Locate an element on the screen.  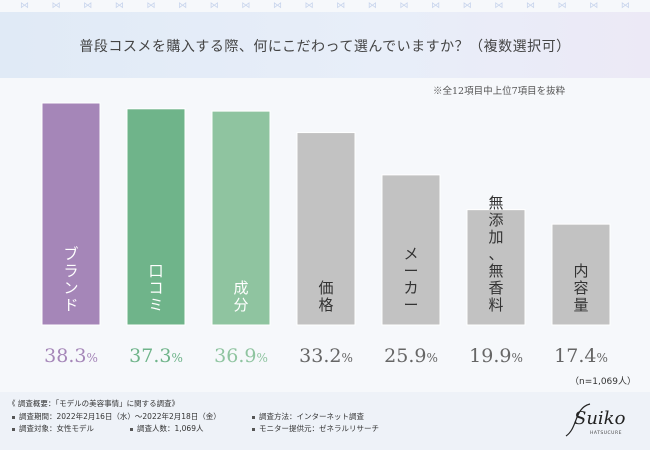
value-label: 19.9% is located at coordinates (496, 356).